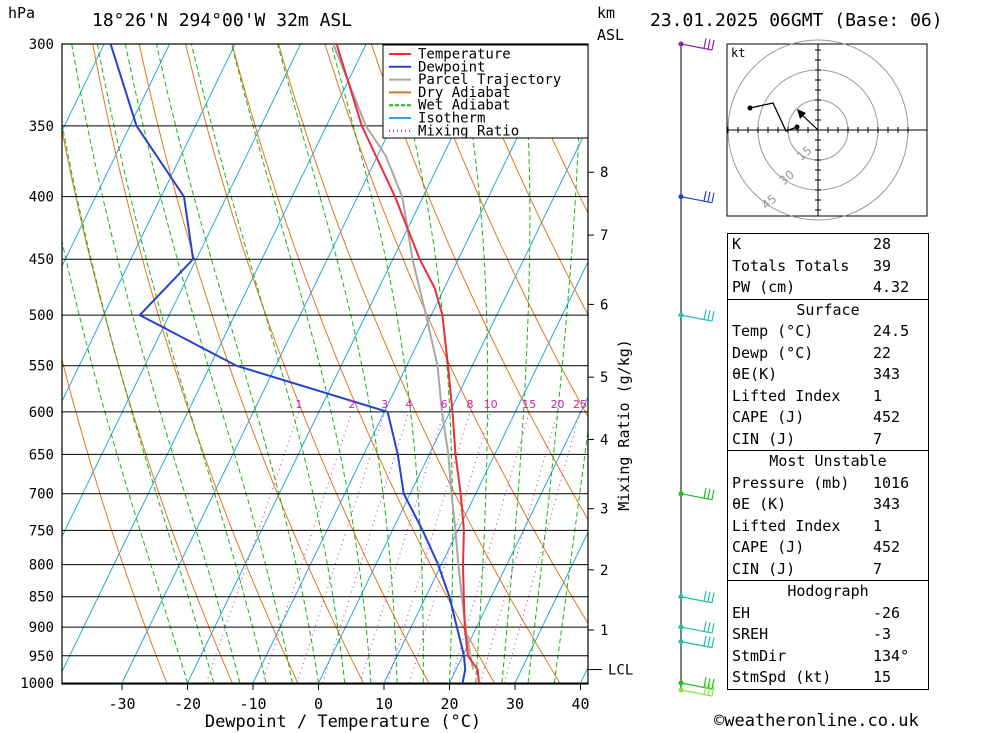  What do you see at coordinates (764, 438) in the screenshot?
I see `index-label: CIN (J)` at bounding box center [764, 438].